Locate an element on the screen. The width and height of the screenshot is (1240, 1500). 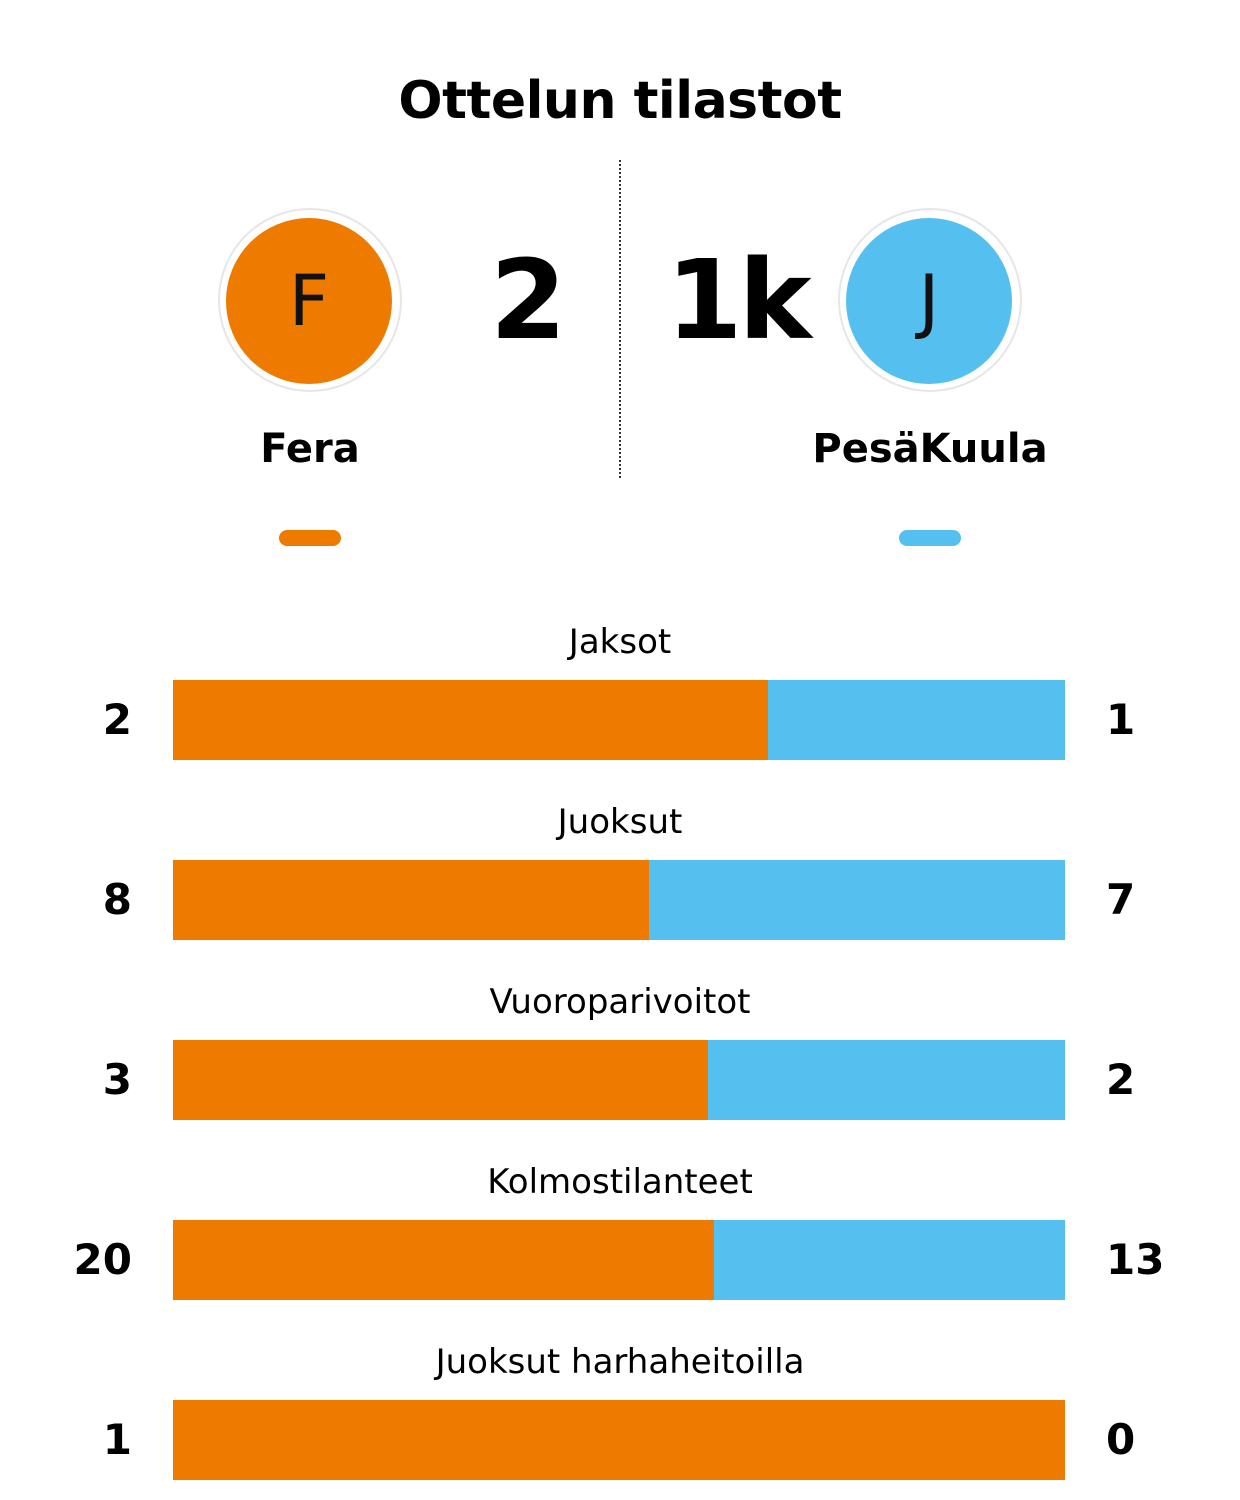
home-legend-swatch is located at coordinates (310, 538).